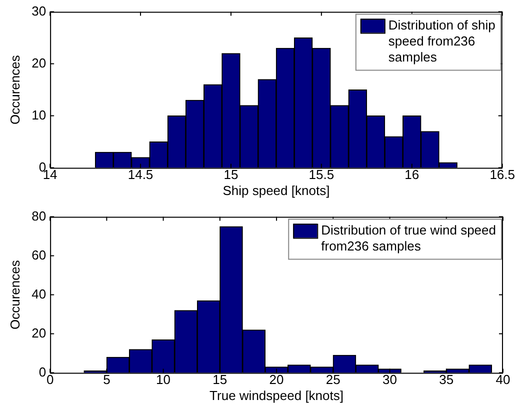 This screenshot has width=515, height=410. Describe the element at coordinates (442, 40) in the screenshot. I see `legend-label: Distribution of ship speed from236 samples` at that location.